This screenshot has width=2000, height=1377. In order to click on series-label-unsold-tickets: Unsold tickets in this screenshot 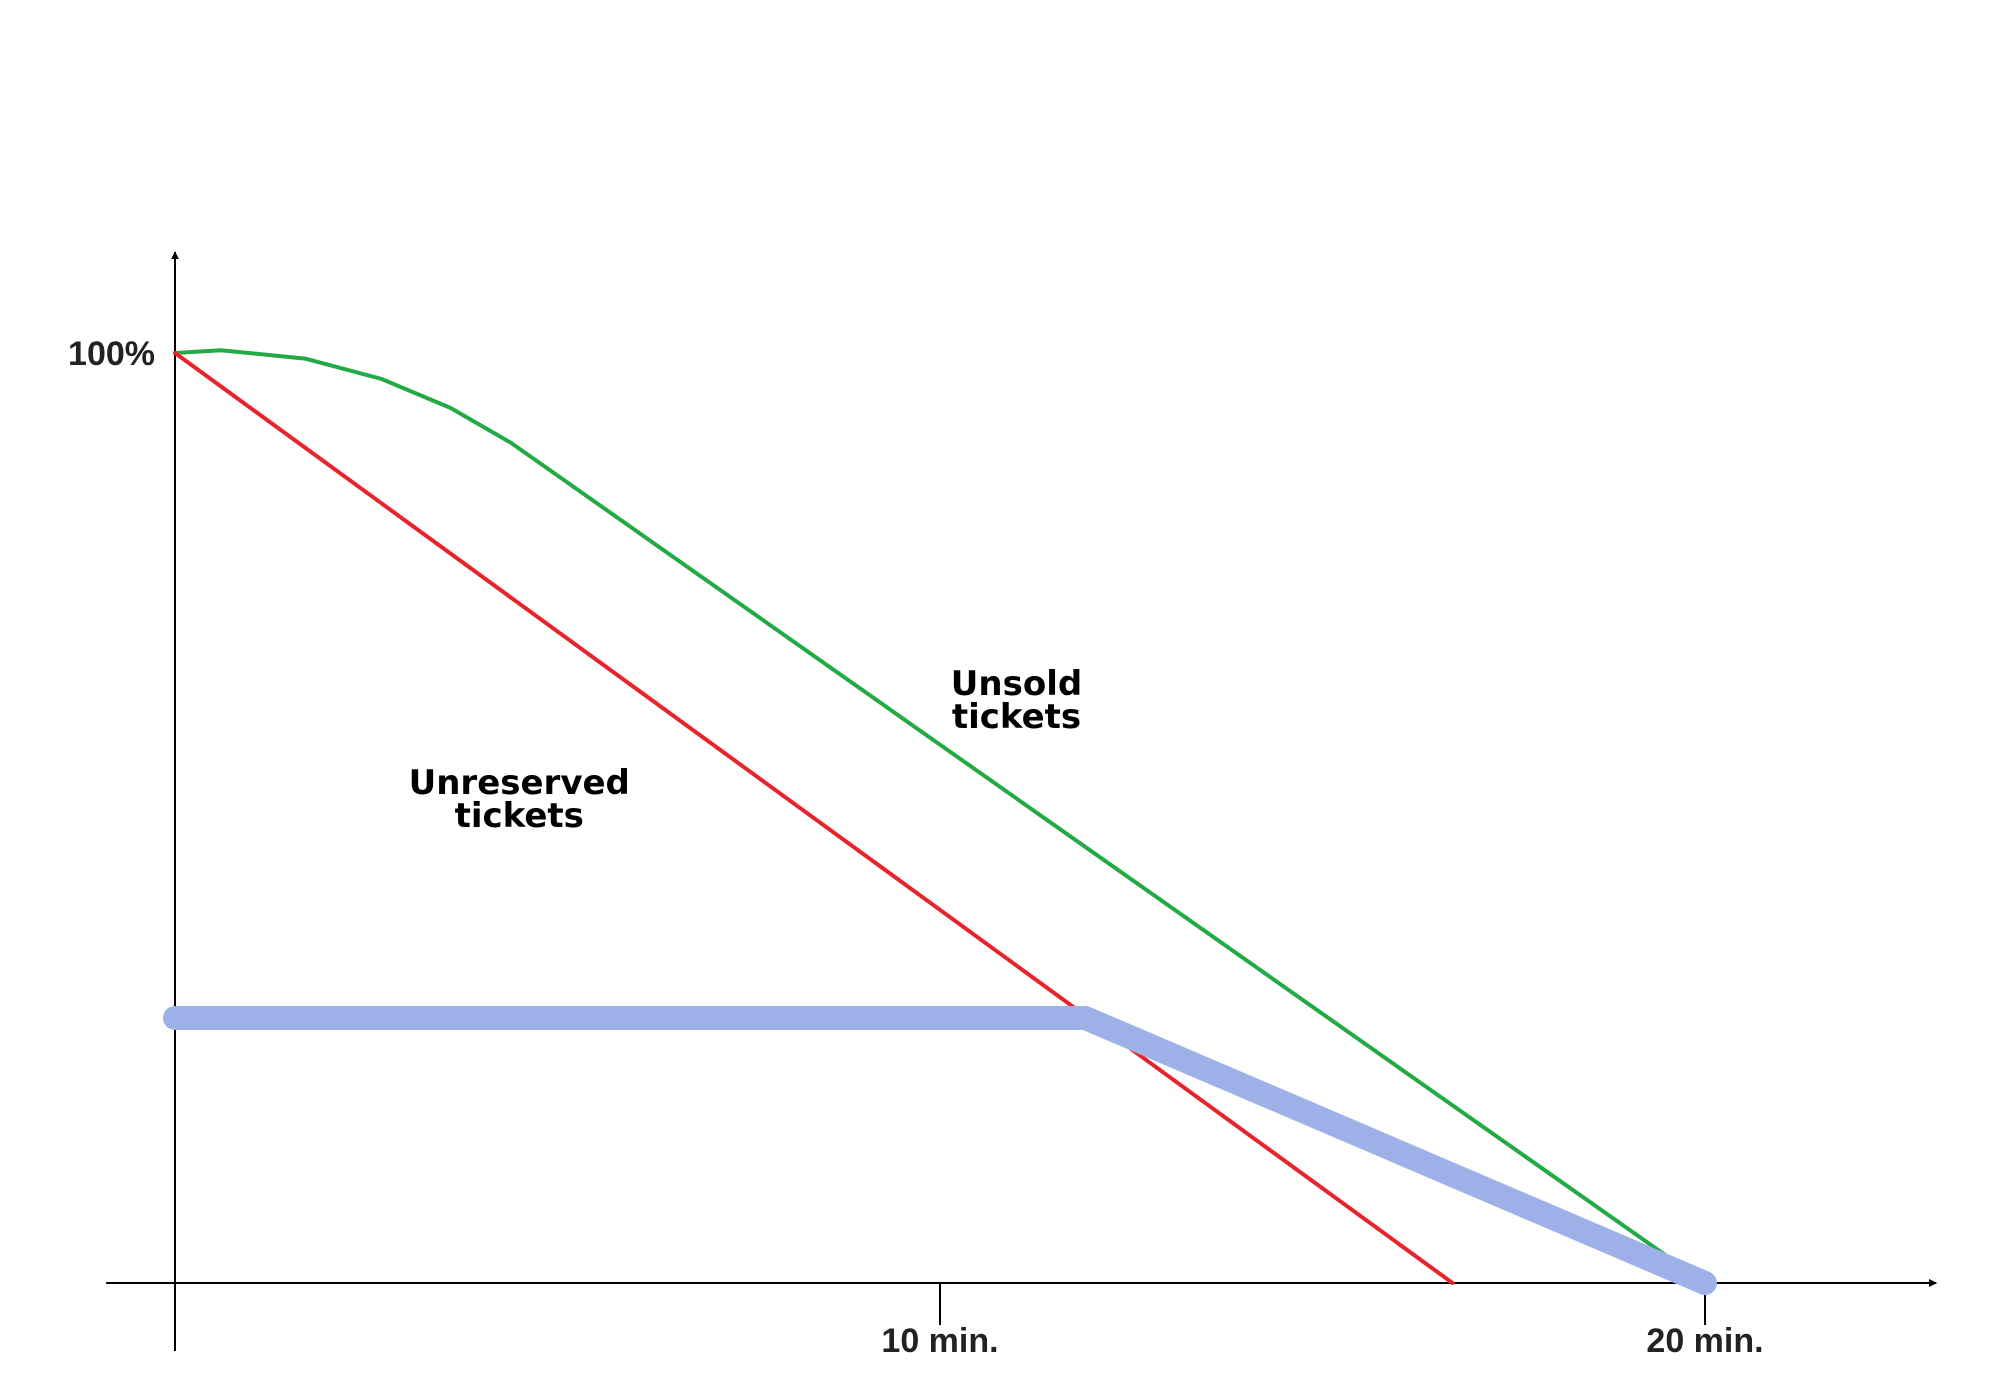, I will do `click(1016, 700)`.